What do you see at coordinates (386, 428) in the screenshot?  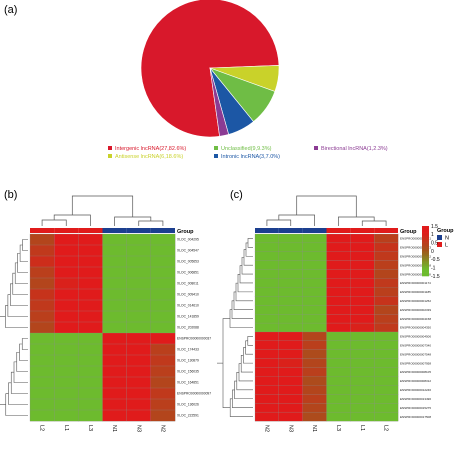 I see `column-label: L2` at bounding box center [386, 428].